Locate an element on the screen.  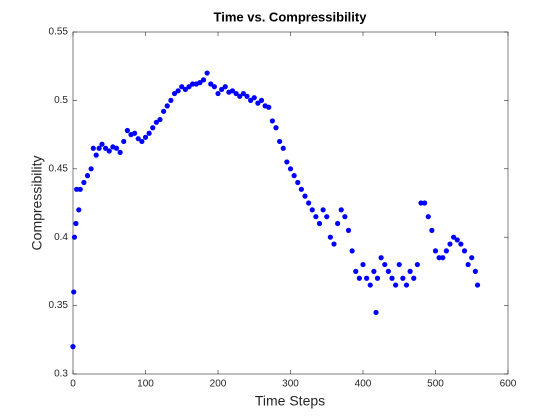
y-tick-label: 0.3 is located at coordinates (61, 374).